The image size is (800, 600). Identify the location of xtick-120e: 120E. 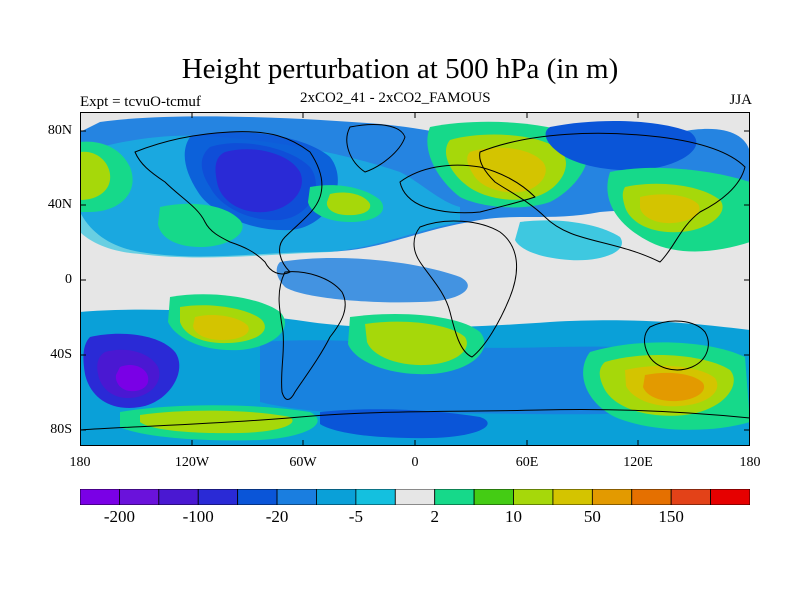
(638, 462).